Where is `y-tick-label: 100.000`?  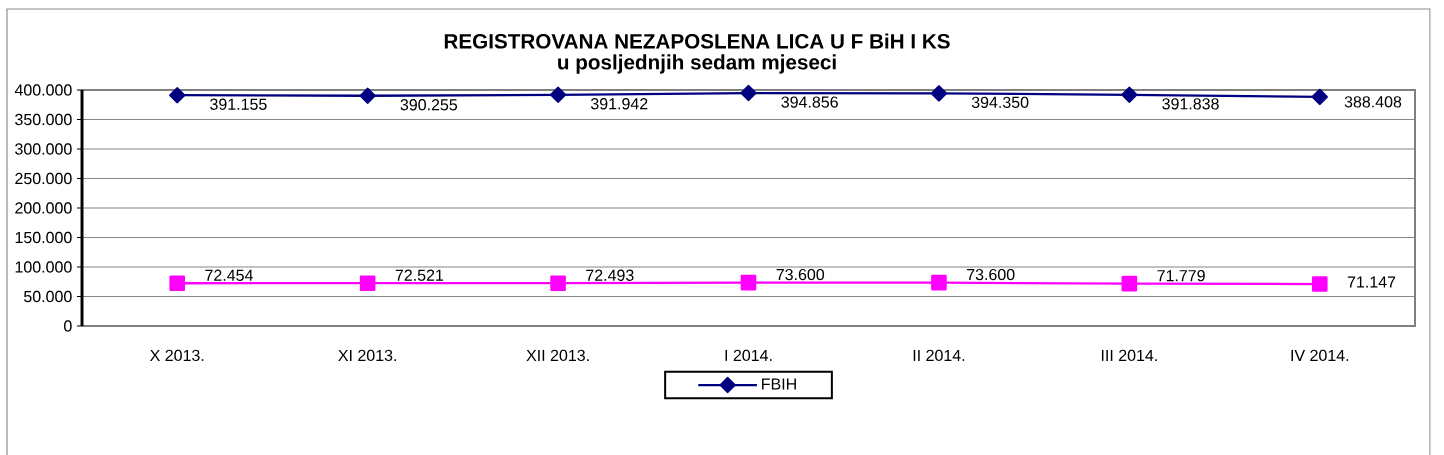 y-tick-label: 100.000 is located at coordinates (43, 267).